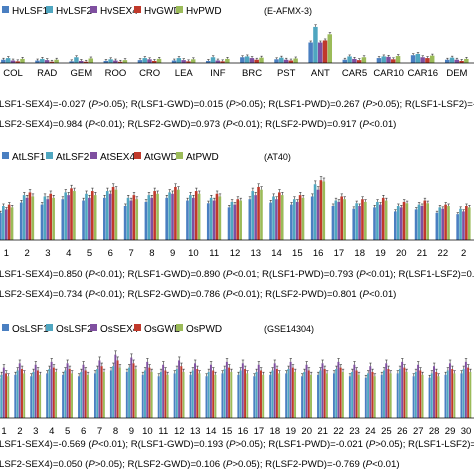  I want to click on tick-label-2: 2, so click(463, 253).